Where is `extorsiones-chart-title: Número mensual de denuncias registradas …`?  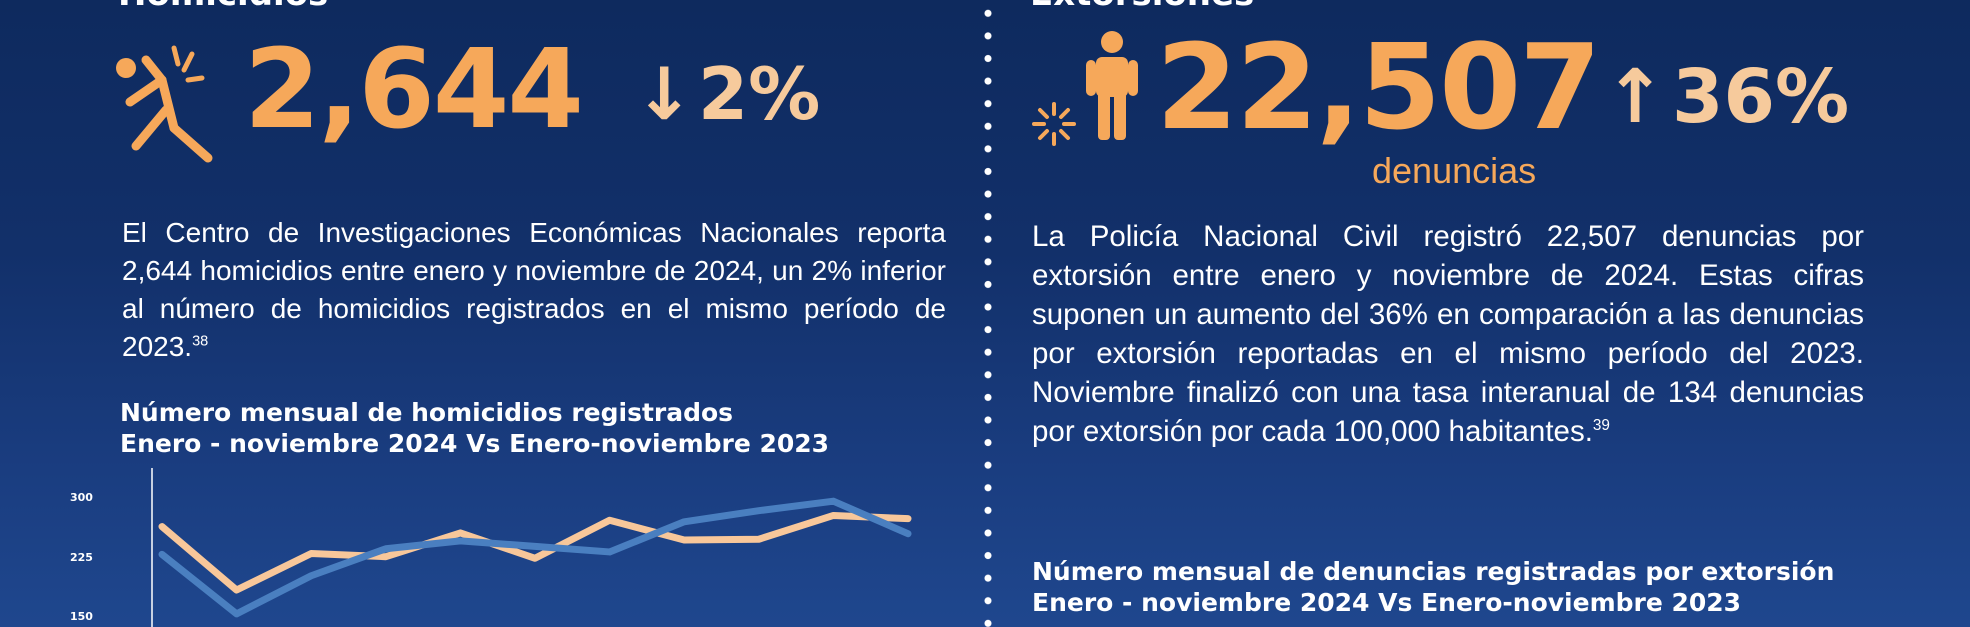
extorsiones-chart-title: Número mensual de denuncias registradas … is located at coordinates (1433, 587).